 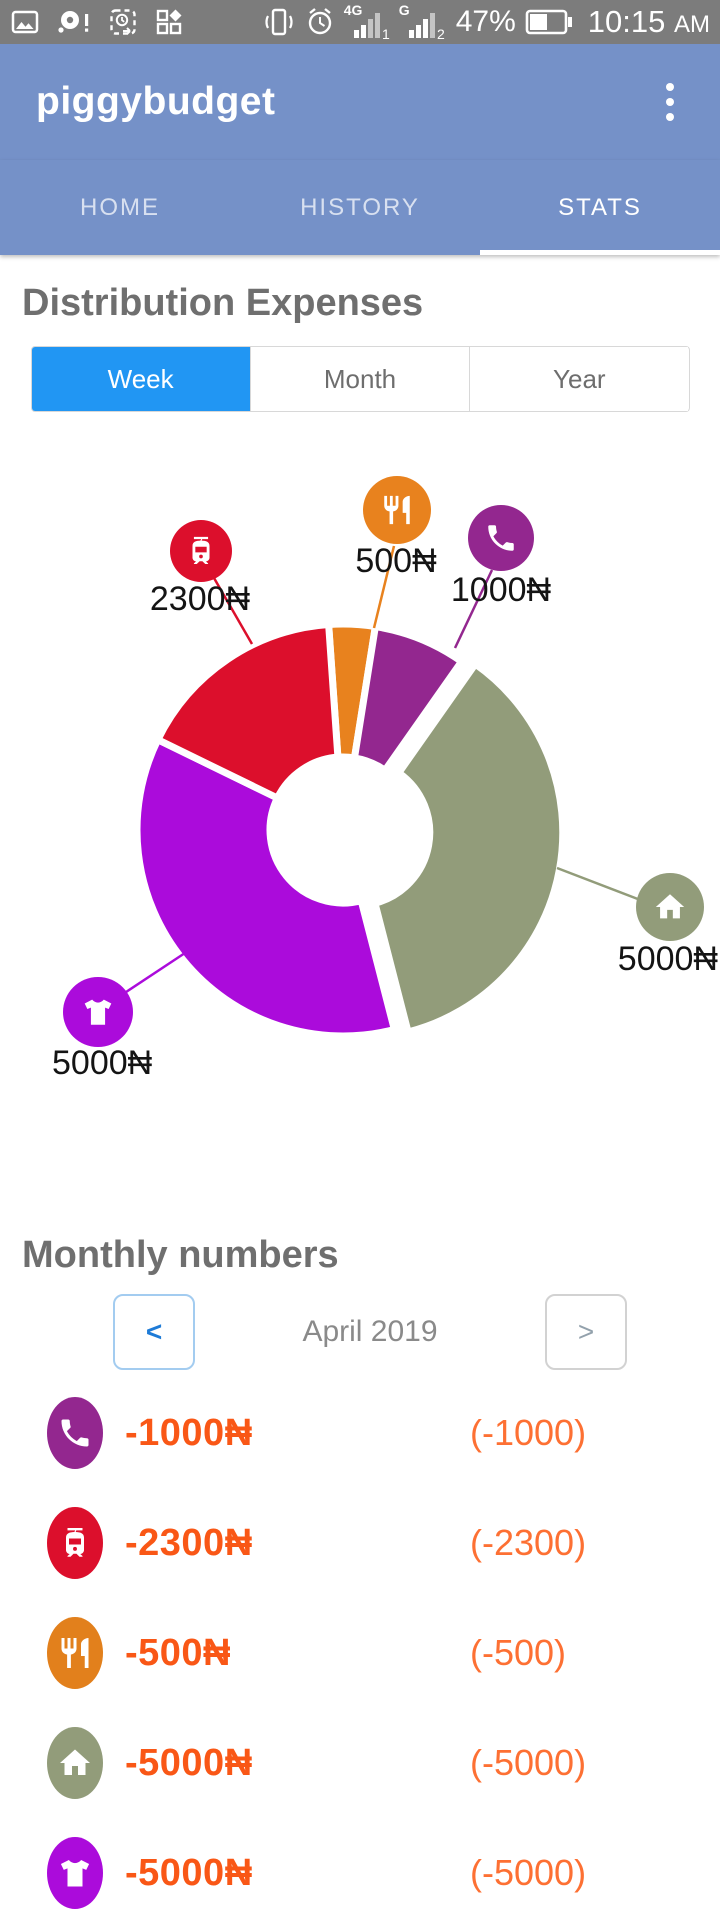 I want to click on current-month-label: April 2019, so click(x=370, y=1331).